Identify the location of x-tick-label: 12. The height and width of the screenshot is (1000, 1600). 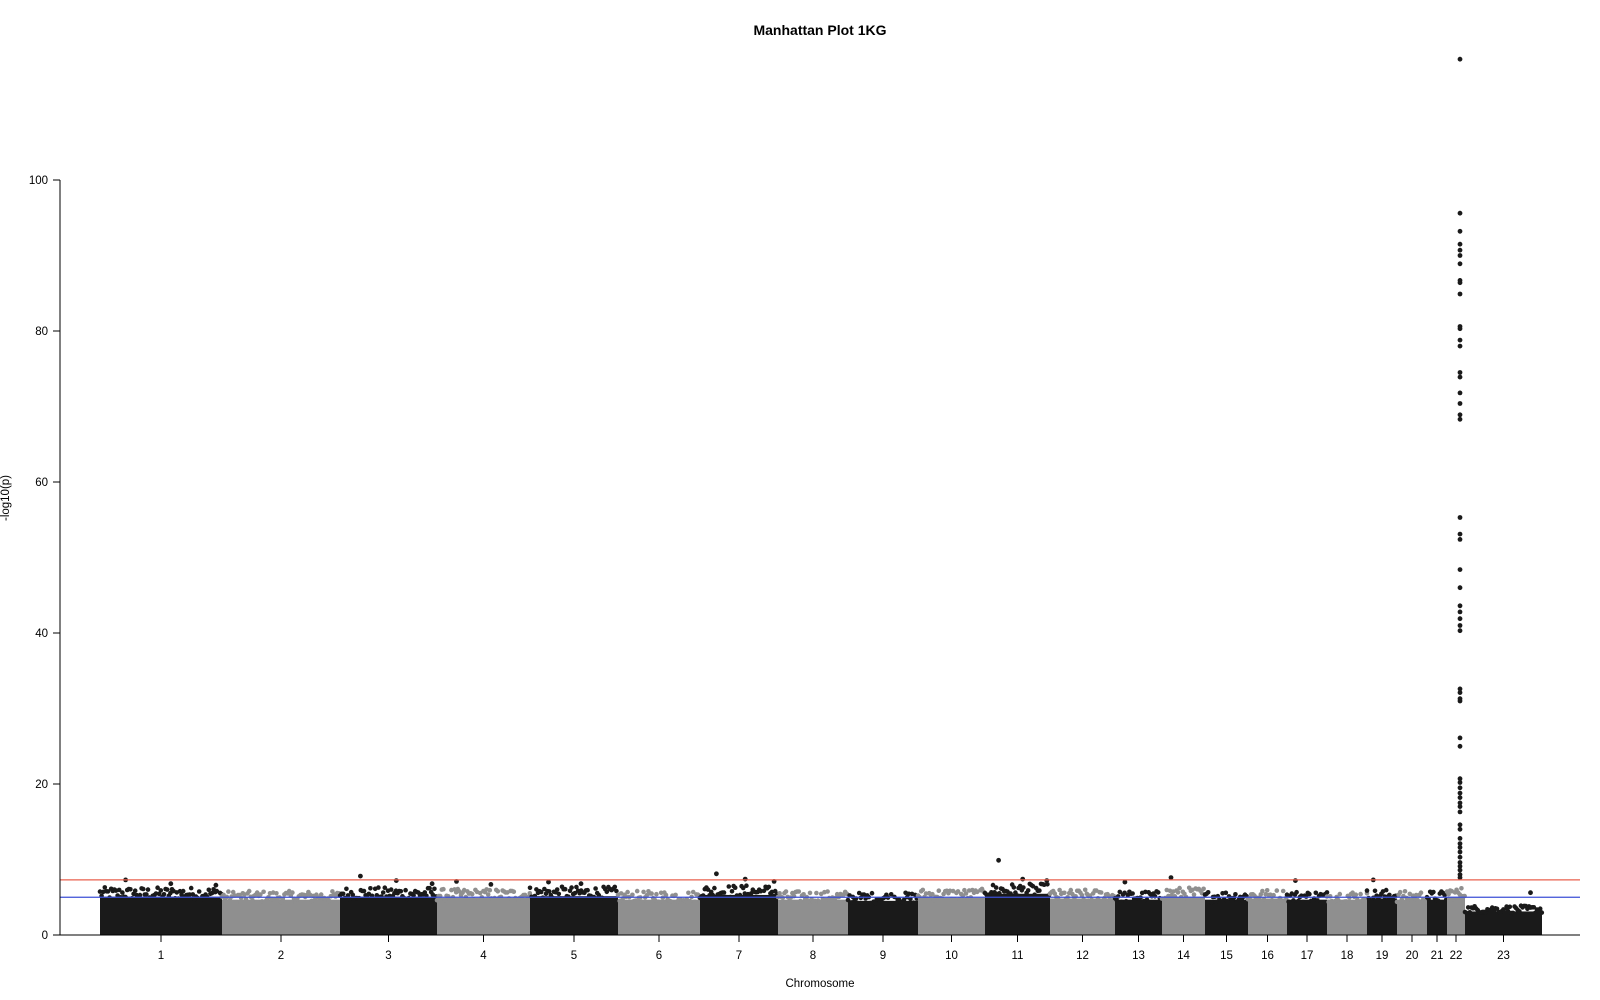
(1082, 956).